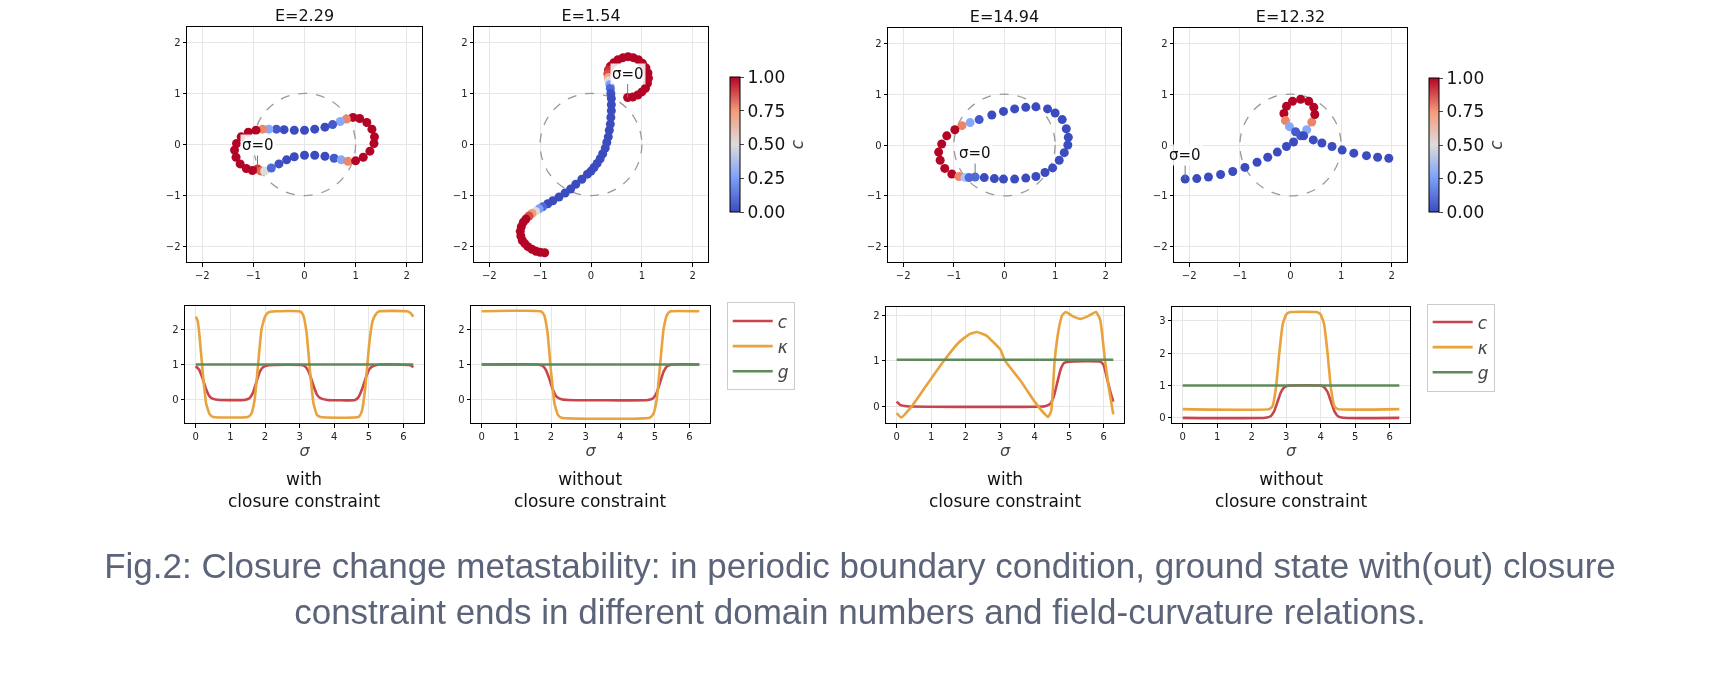 This screenshot has width=1720, height=680. I want to click on color-bar-title: c, so click(1496, 144).